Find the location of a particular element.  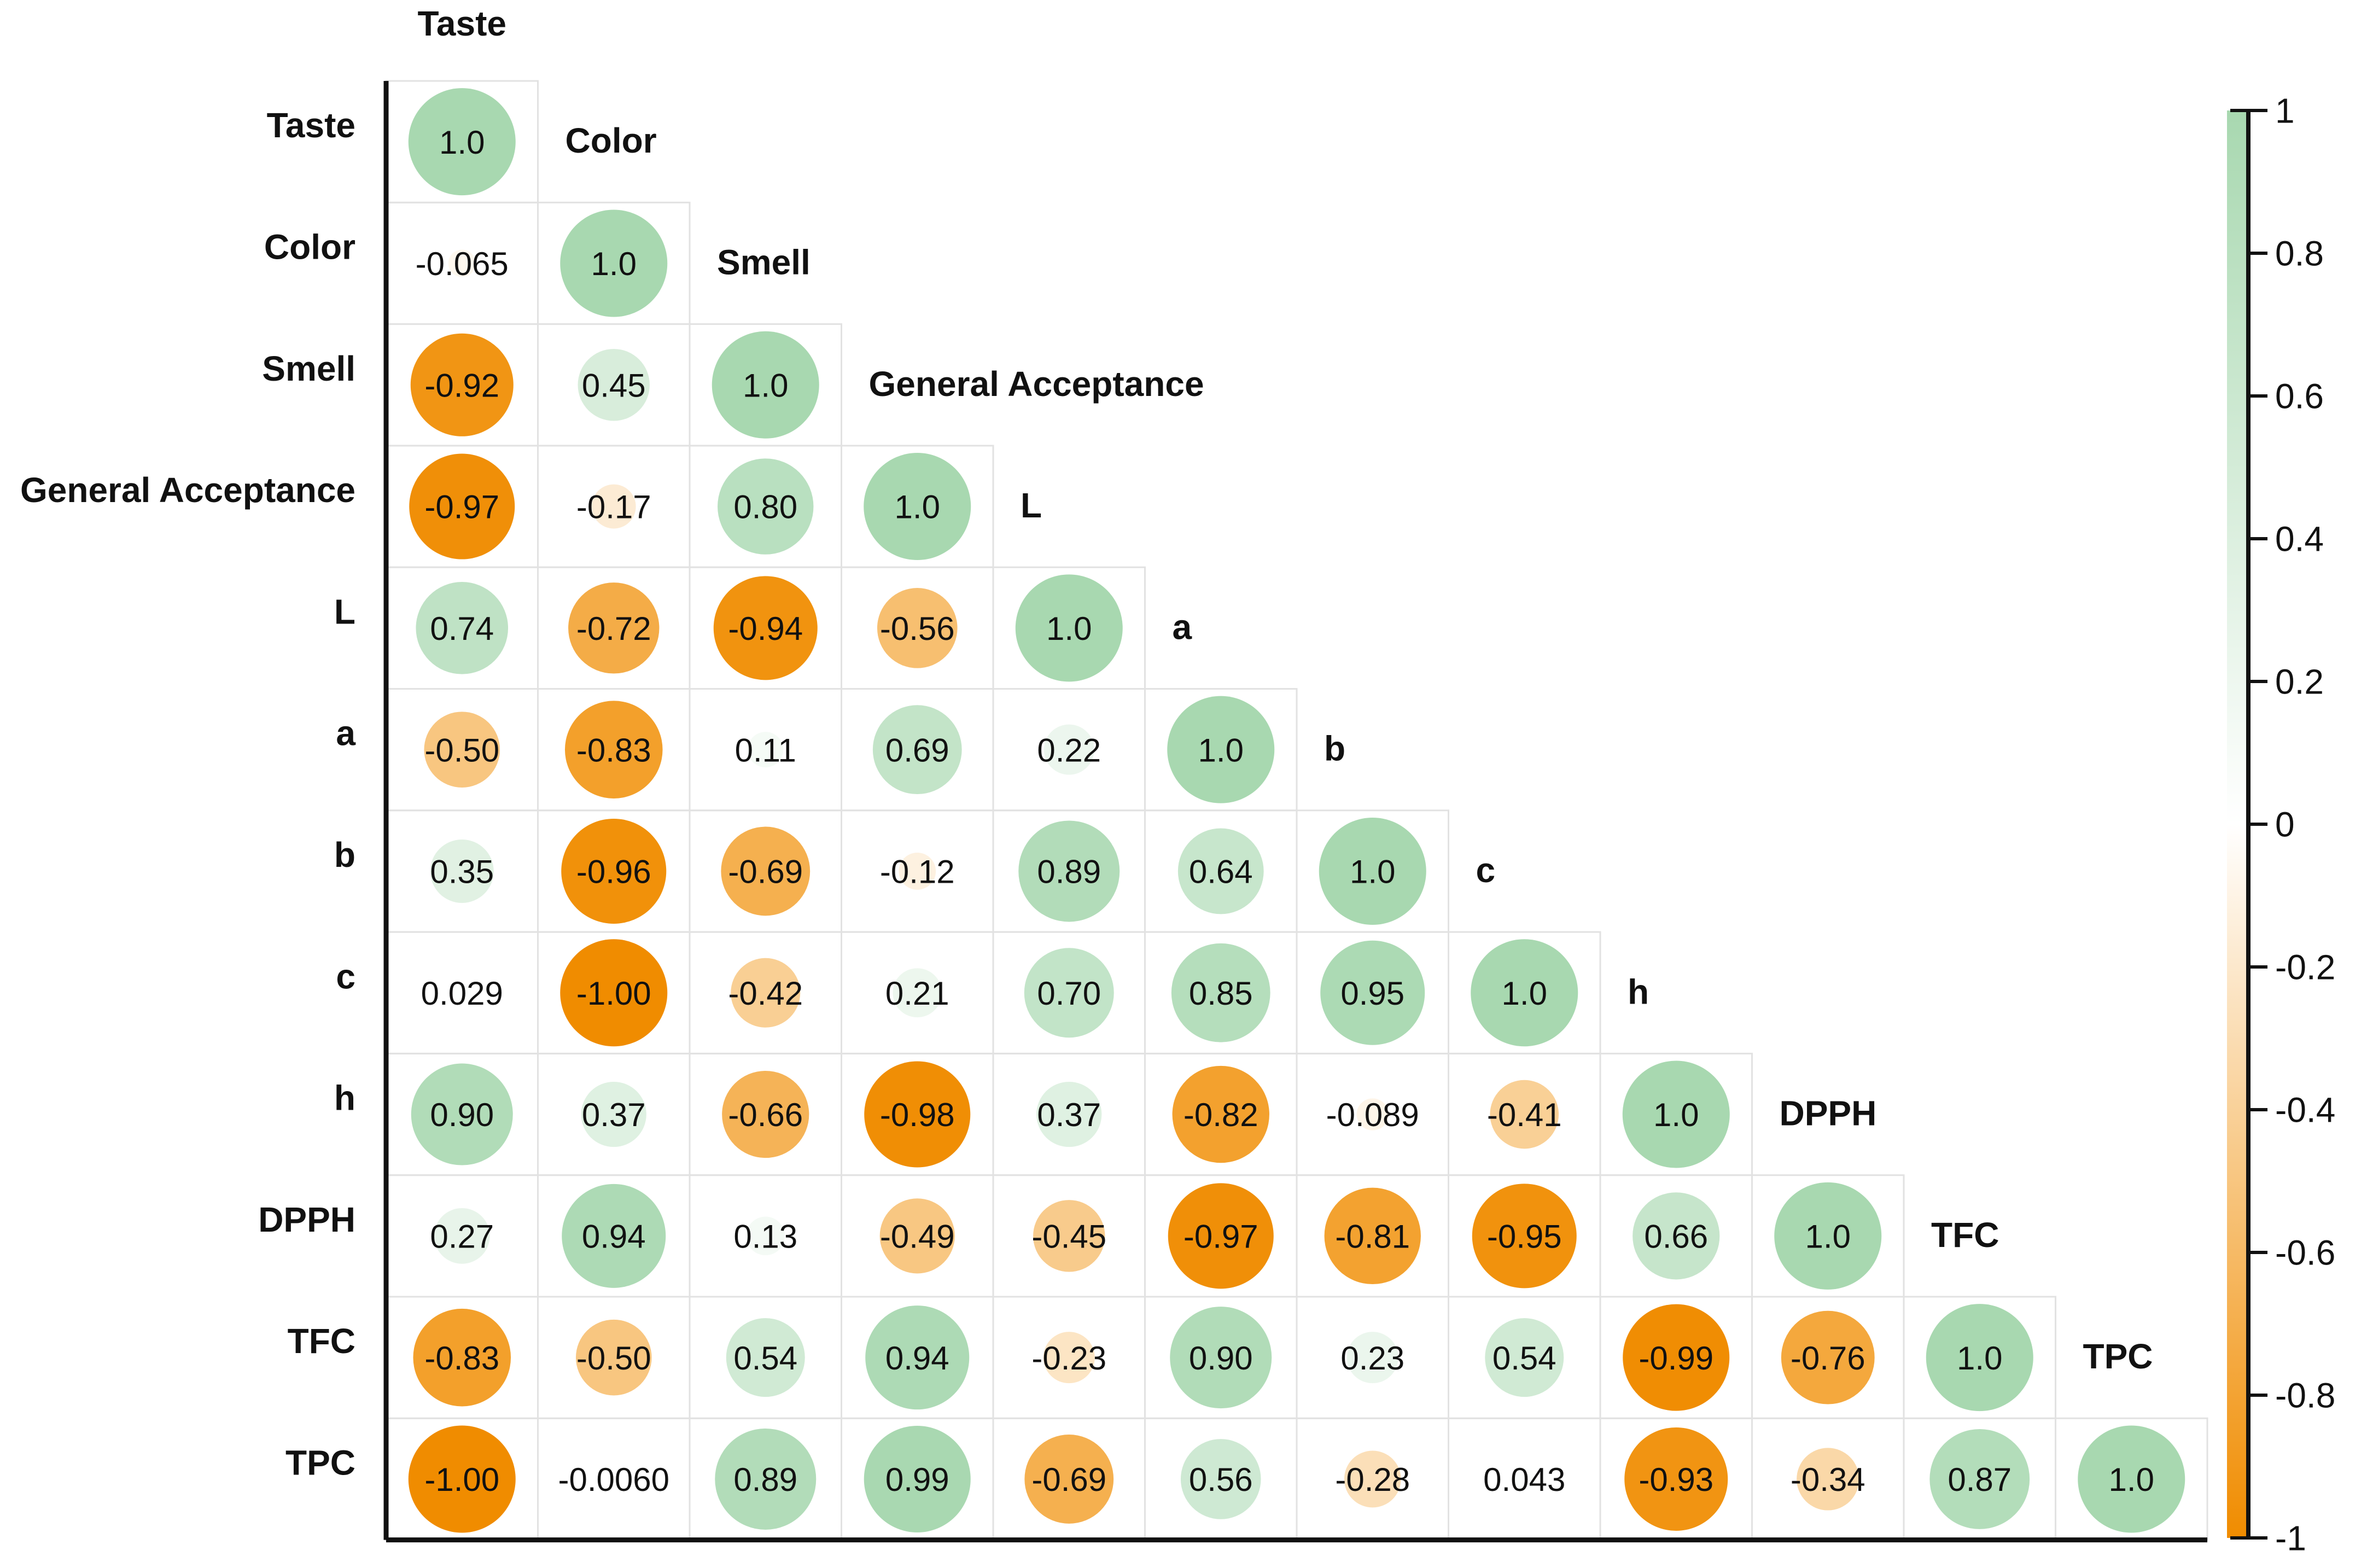

row-label: L is located at coordinates (344, 611).